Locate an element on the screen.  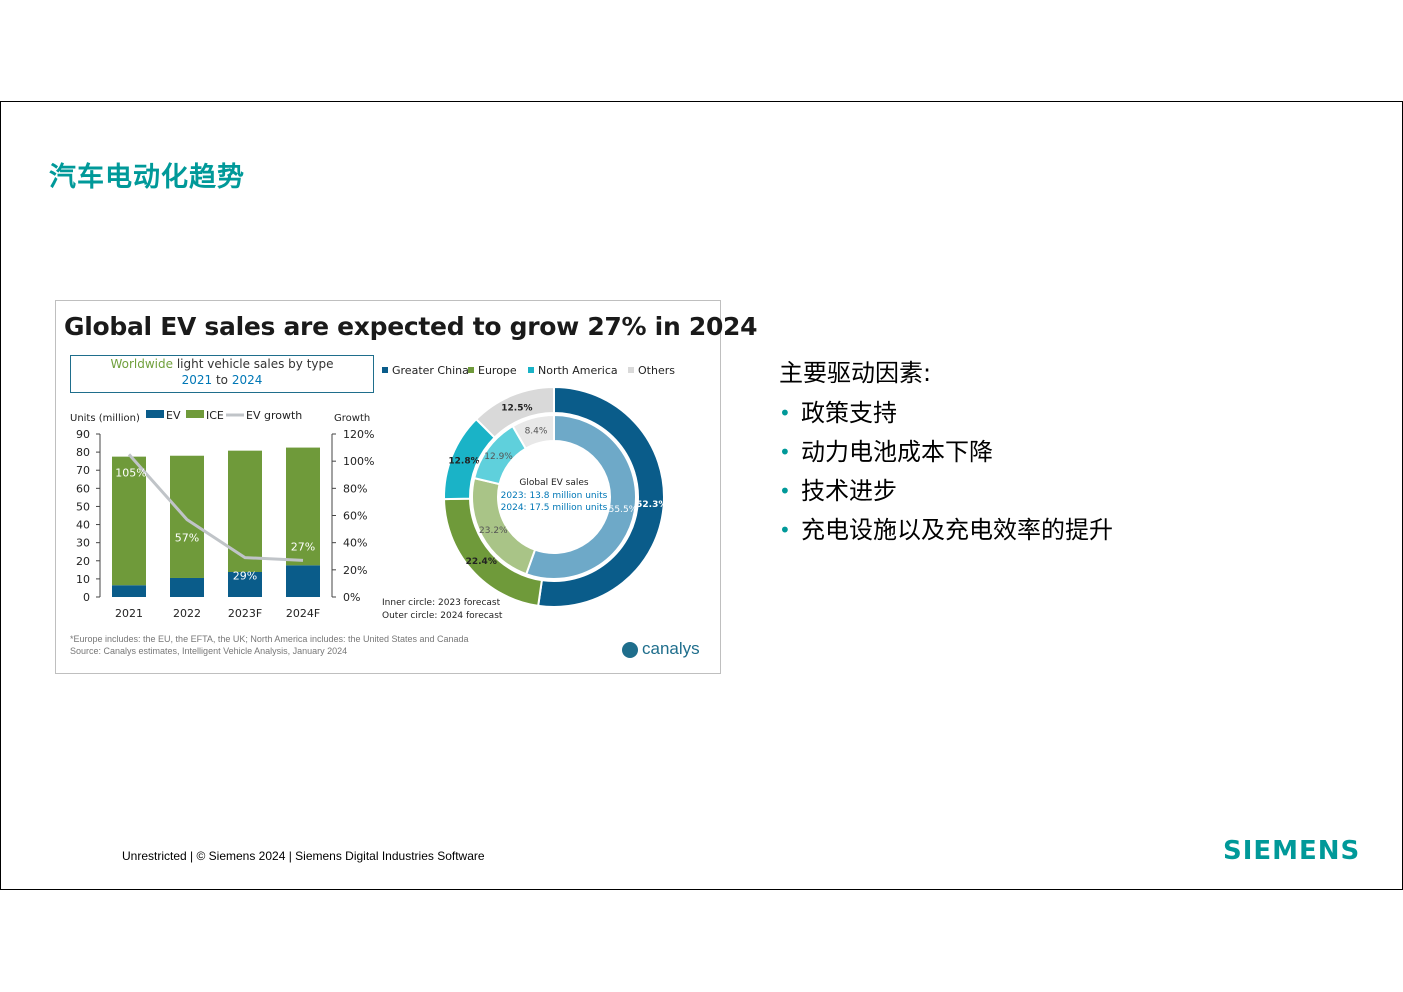
driver-text: 技术进步 is located at coordinates (849, 491).